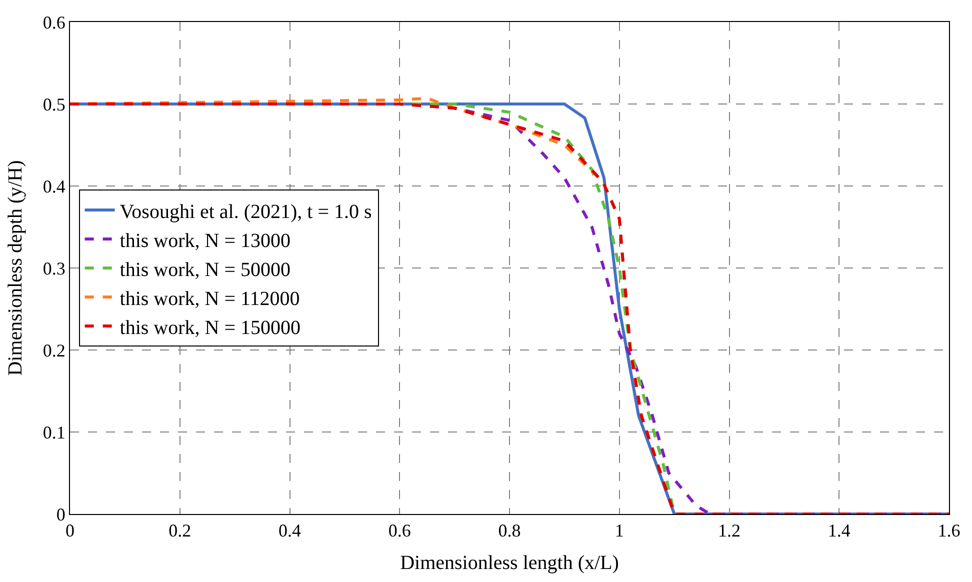 The height and width of the screenshot is (582, 972). Describe the element at coordinates (54, 350) in the screenshot. I see `y-tick-label: 0.2` at that location.